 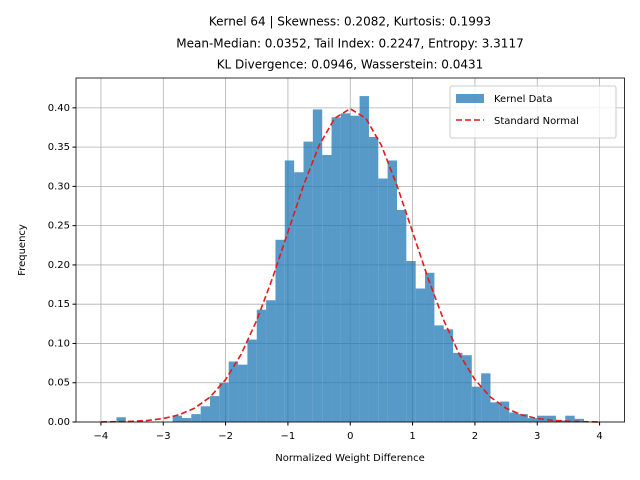 What do you see at coordinates (59, 304) in the screenshot?
I see `y-tick-label: 0.15` at bounding box center [59, 304].